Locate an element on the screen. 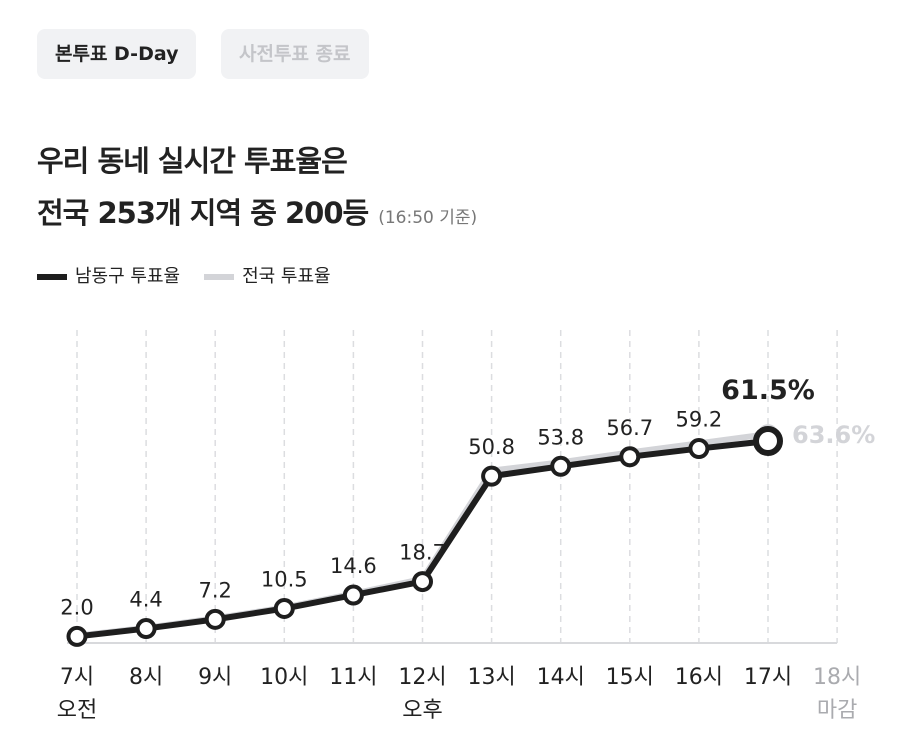  x-tick-label: 17시 is located at coordinates (768, 677).